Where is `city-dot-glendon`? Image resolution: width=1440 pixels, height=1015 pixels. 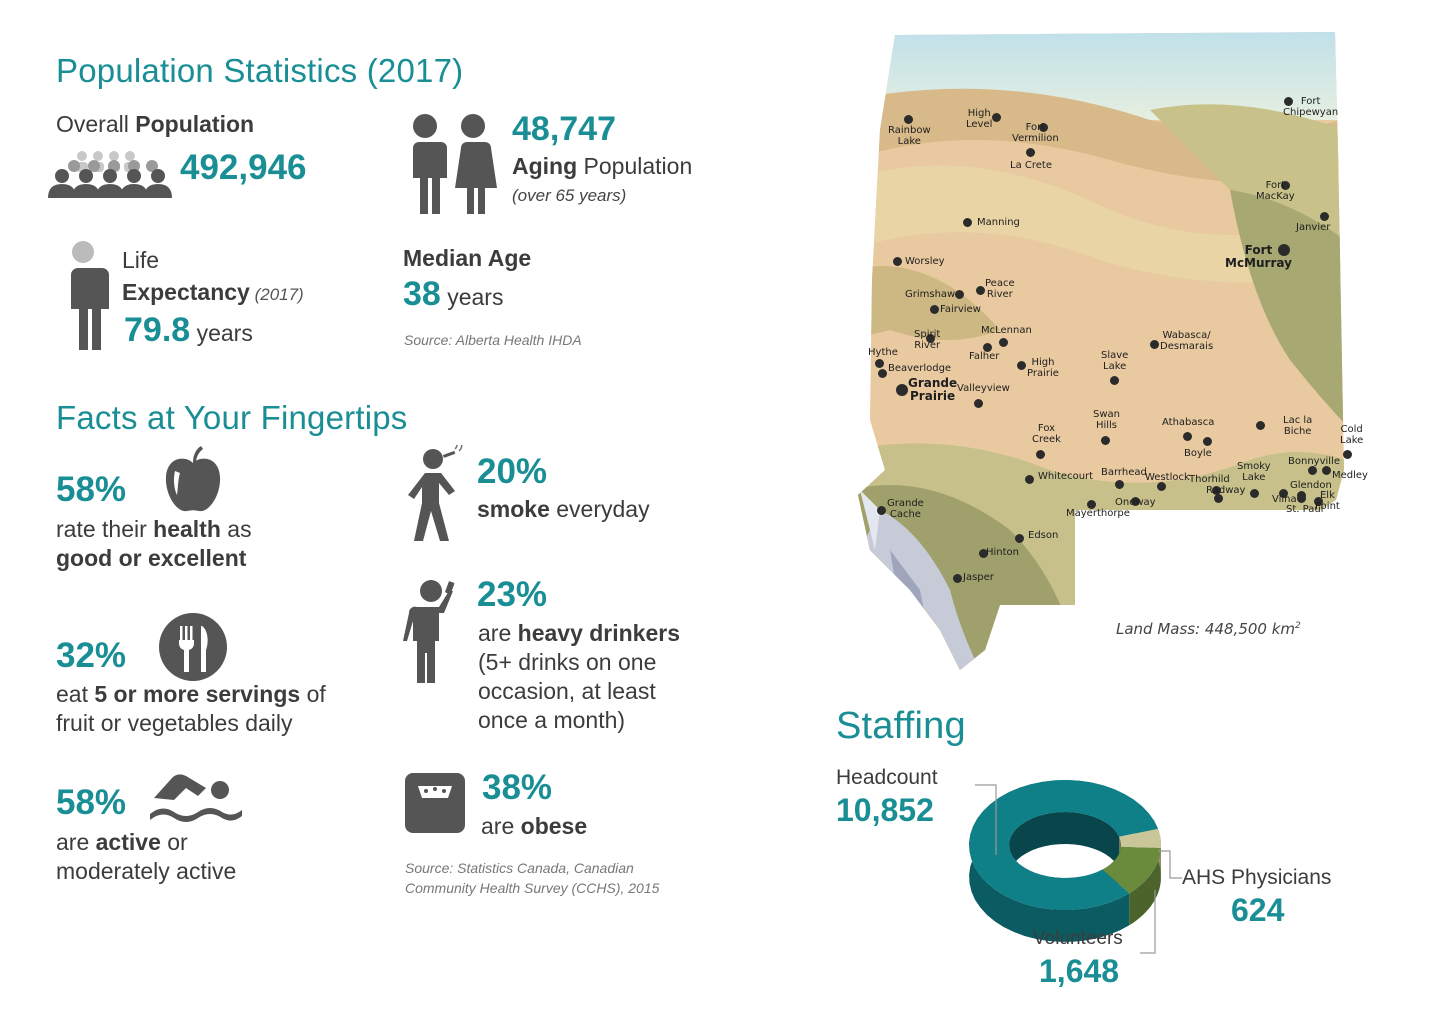 city-dot-glendon is located at coordinates (1283, 493).